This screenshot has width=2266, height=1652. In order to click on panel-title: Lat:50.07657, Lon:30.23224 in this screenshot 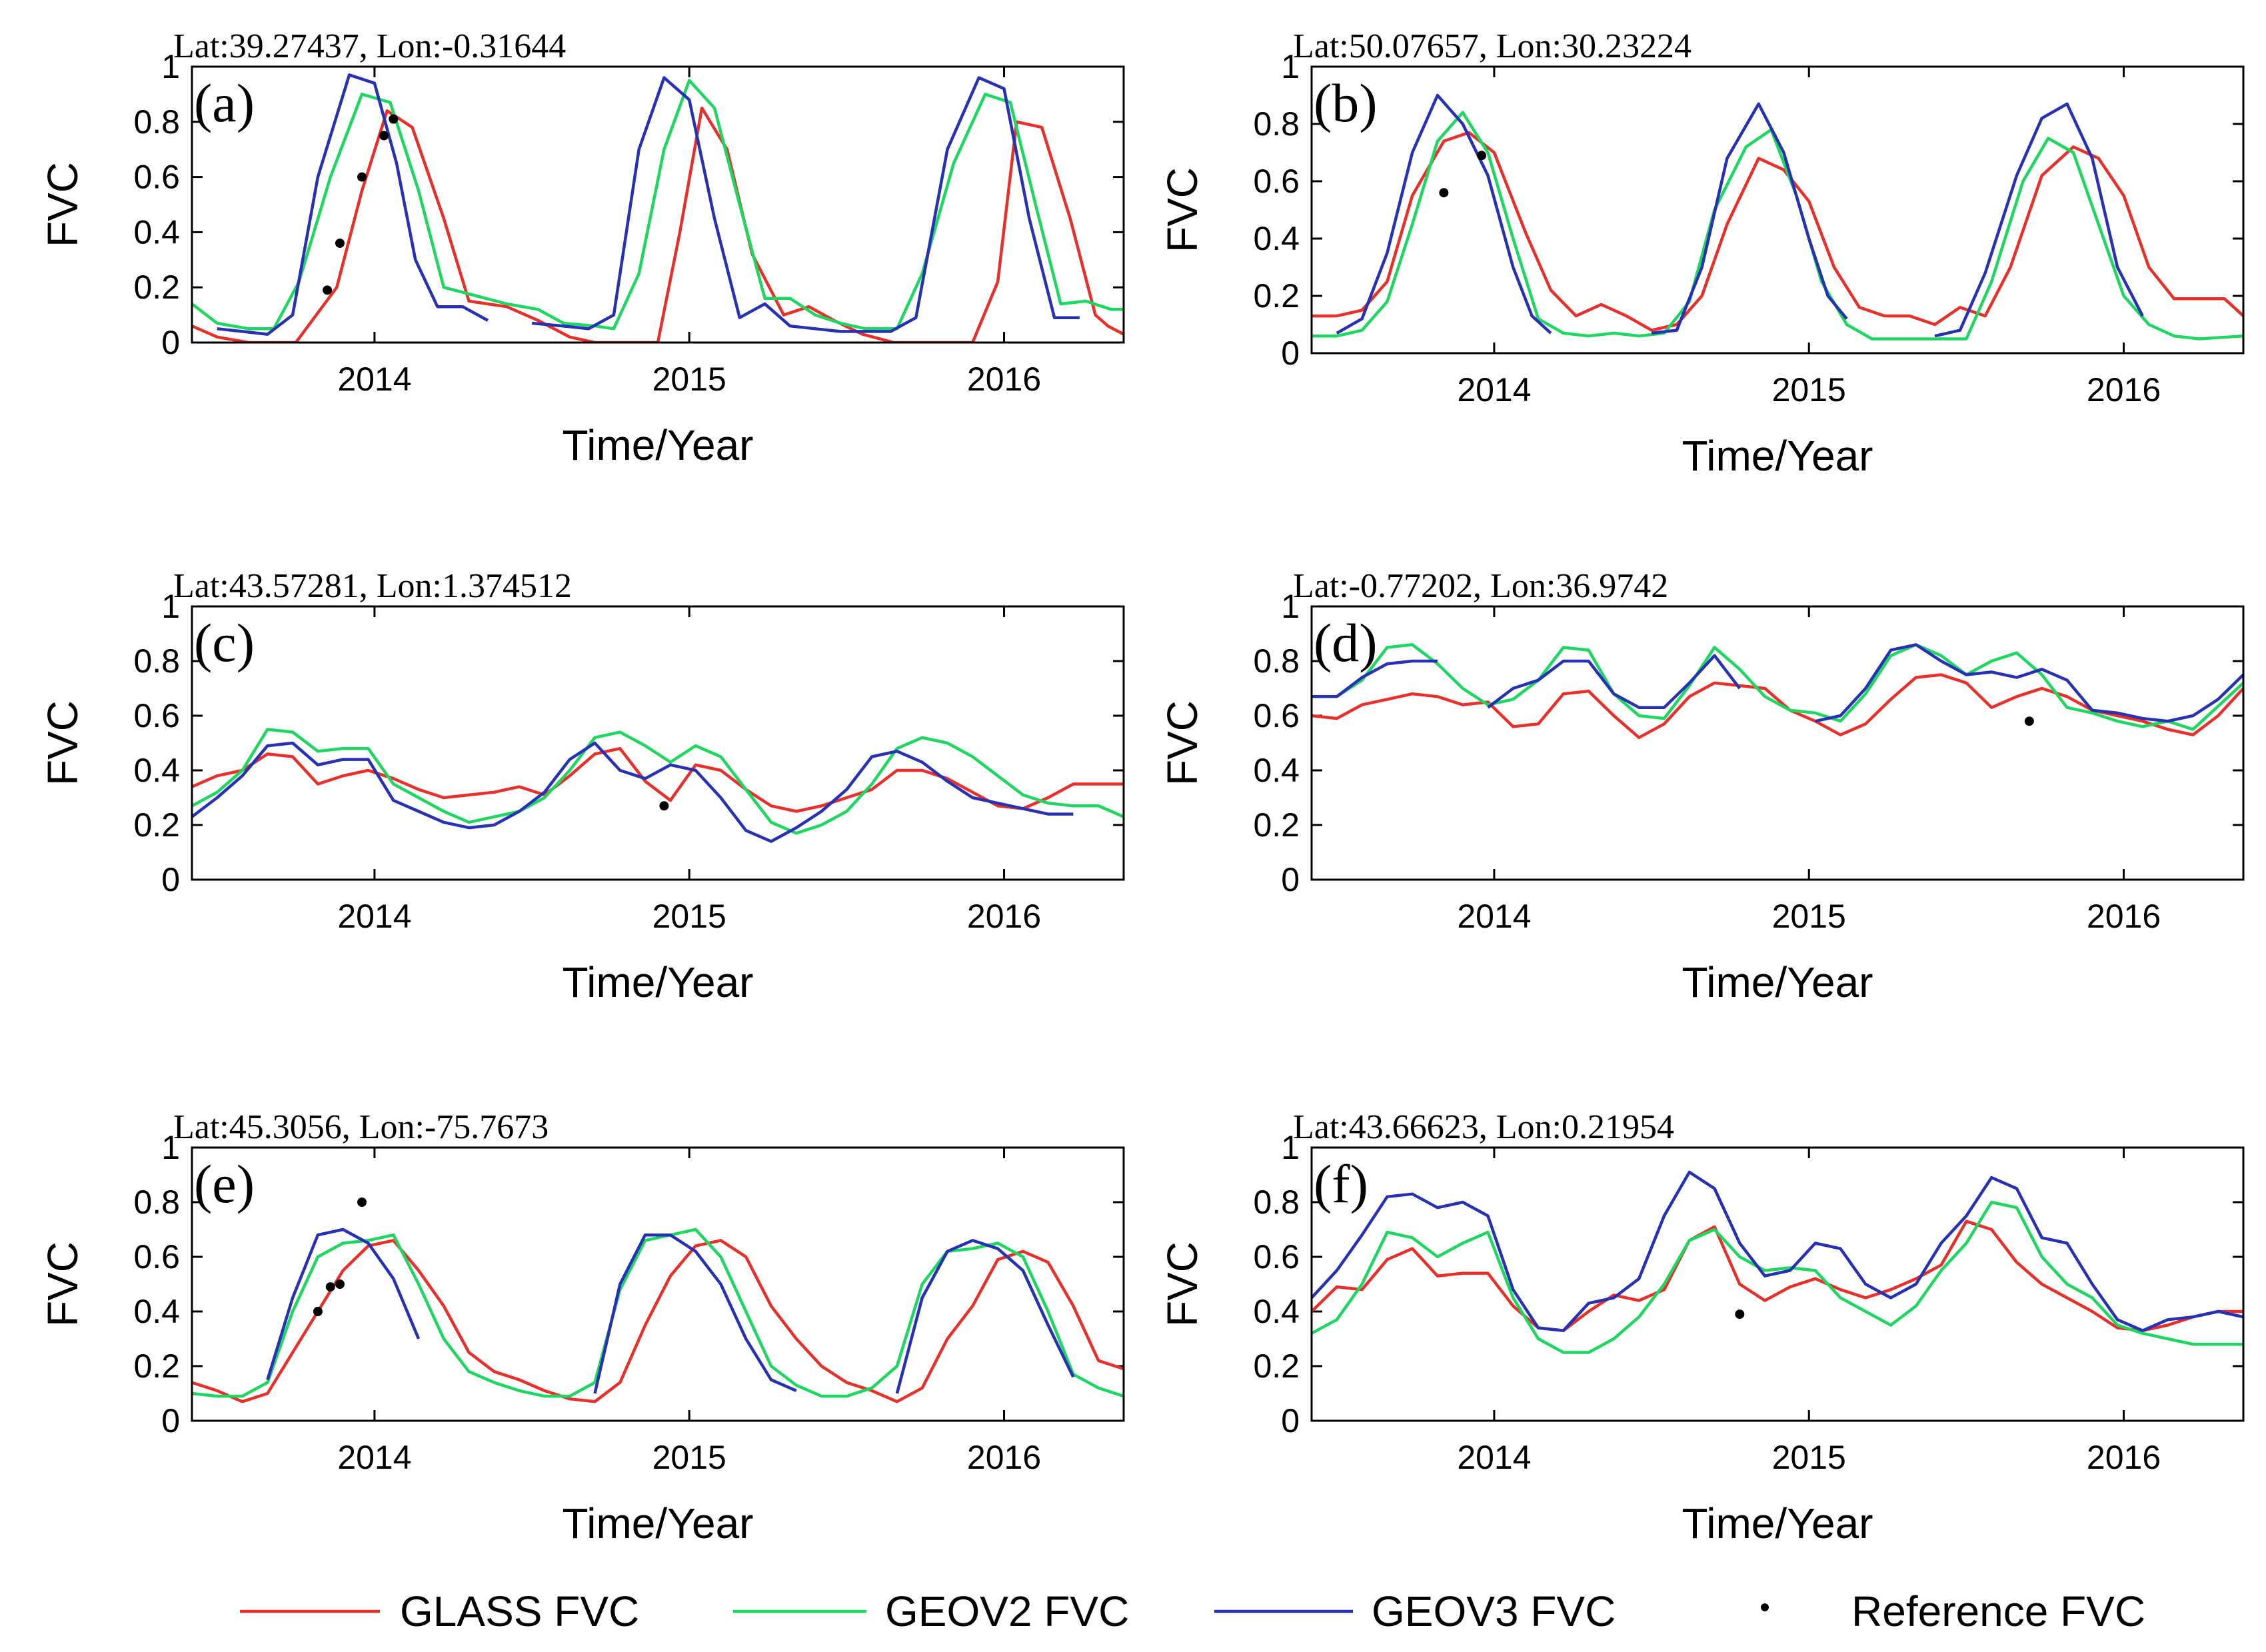, I will do `click(1492, 46)`.